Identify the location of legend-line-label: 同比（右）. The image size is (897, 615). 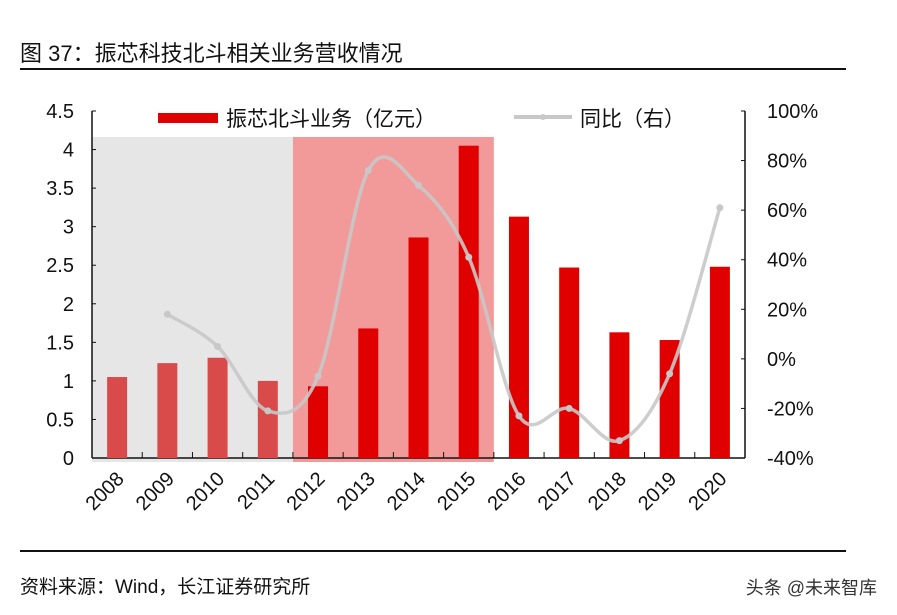
(632, 119).